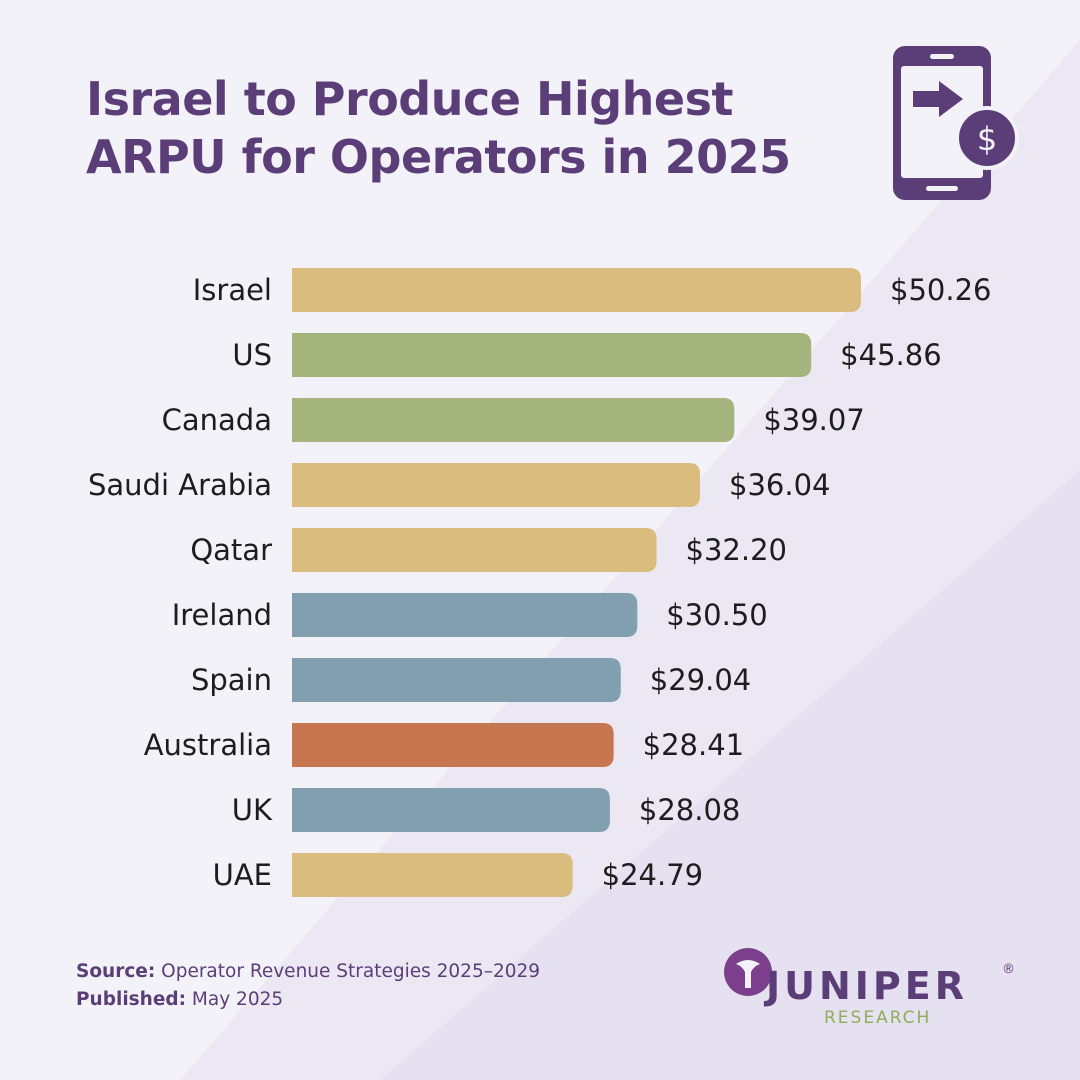  I want to click on bar-row: Spain $29.04, so click(471, 680).